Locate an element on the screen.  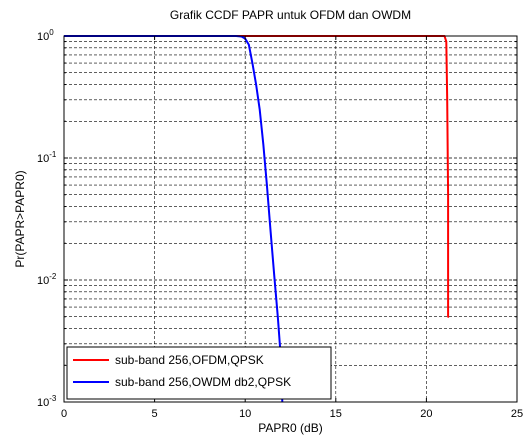
y-tick-label: 10⁻³ is located at coordinates (47, 401).